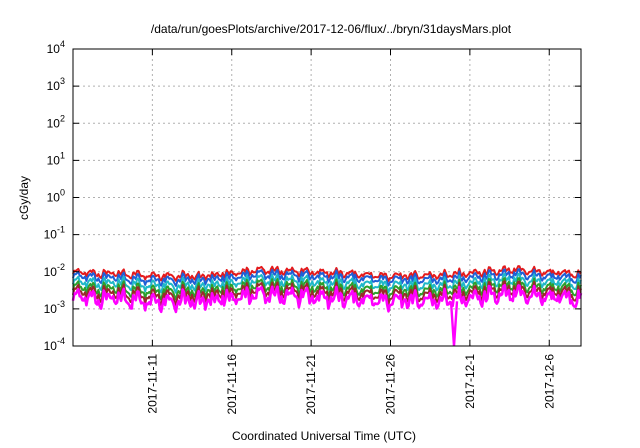 Image resolution: width=640 pixels, height=448 pixels. I want to click on series-dip, so click(454, 324).